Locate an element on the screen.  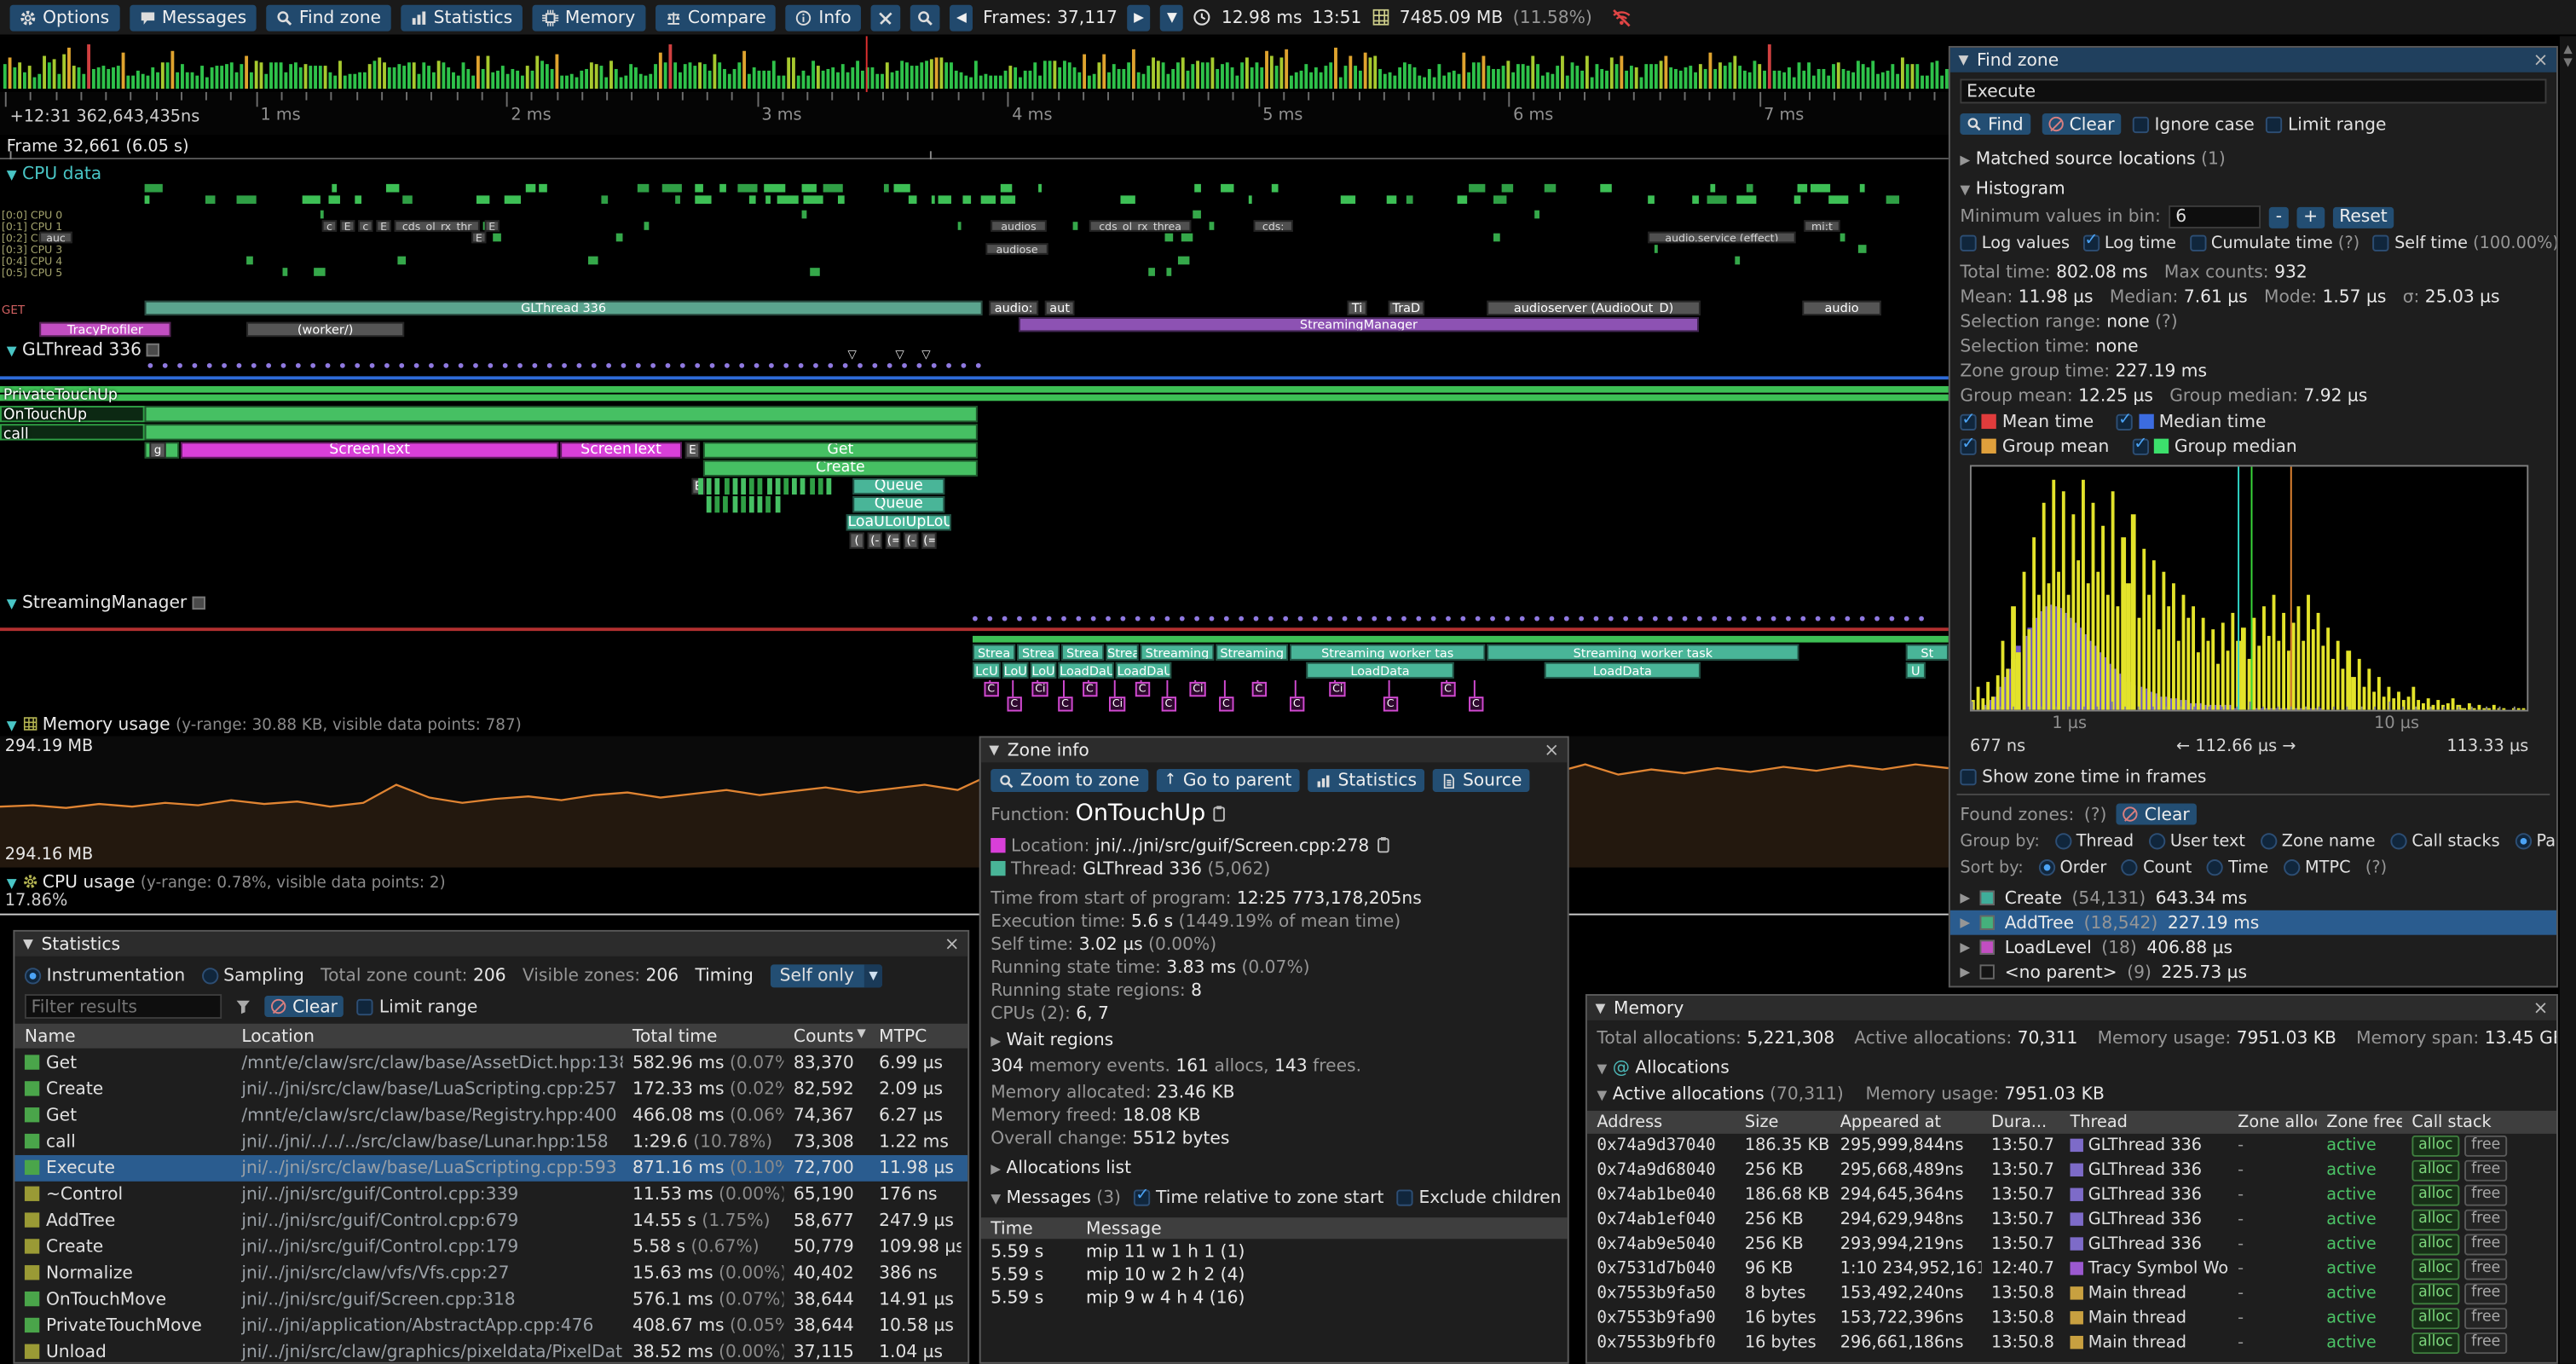
stream-mark-label: C is located at coordinates (1065, 704).